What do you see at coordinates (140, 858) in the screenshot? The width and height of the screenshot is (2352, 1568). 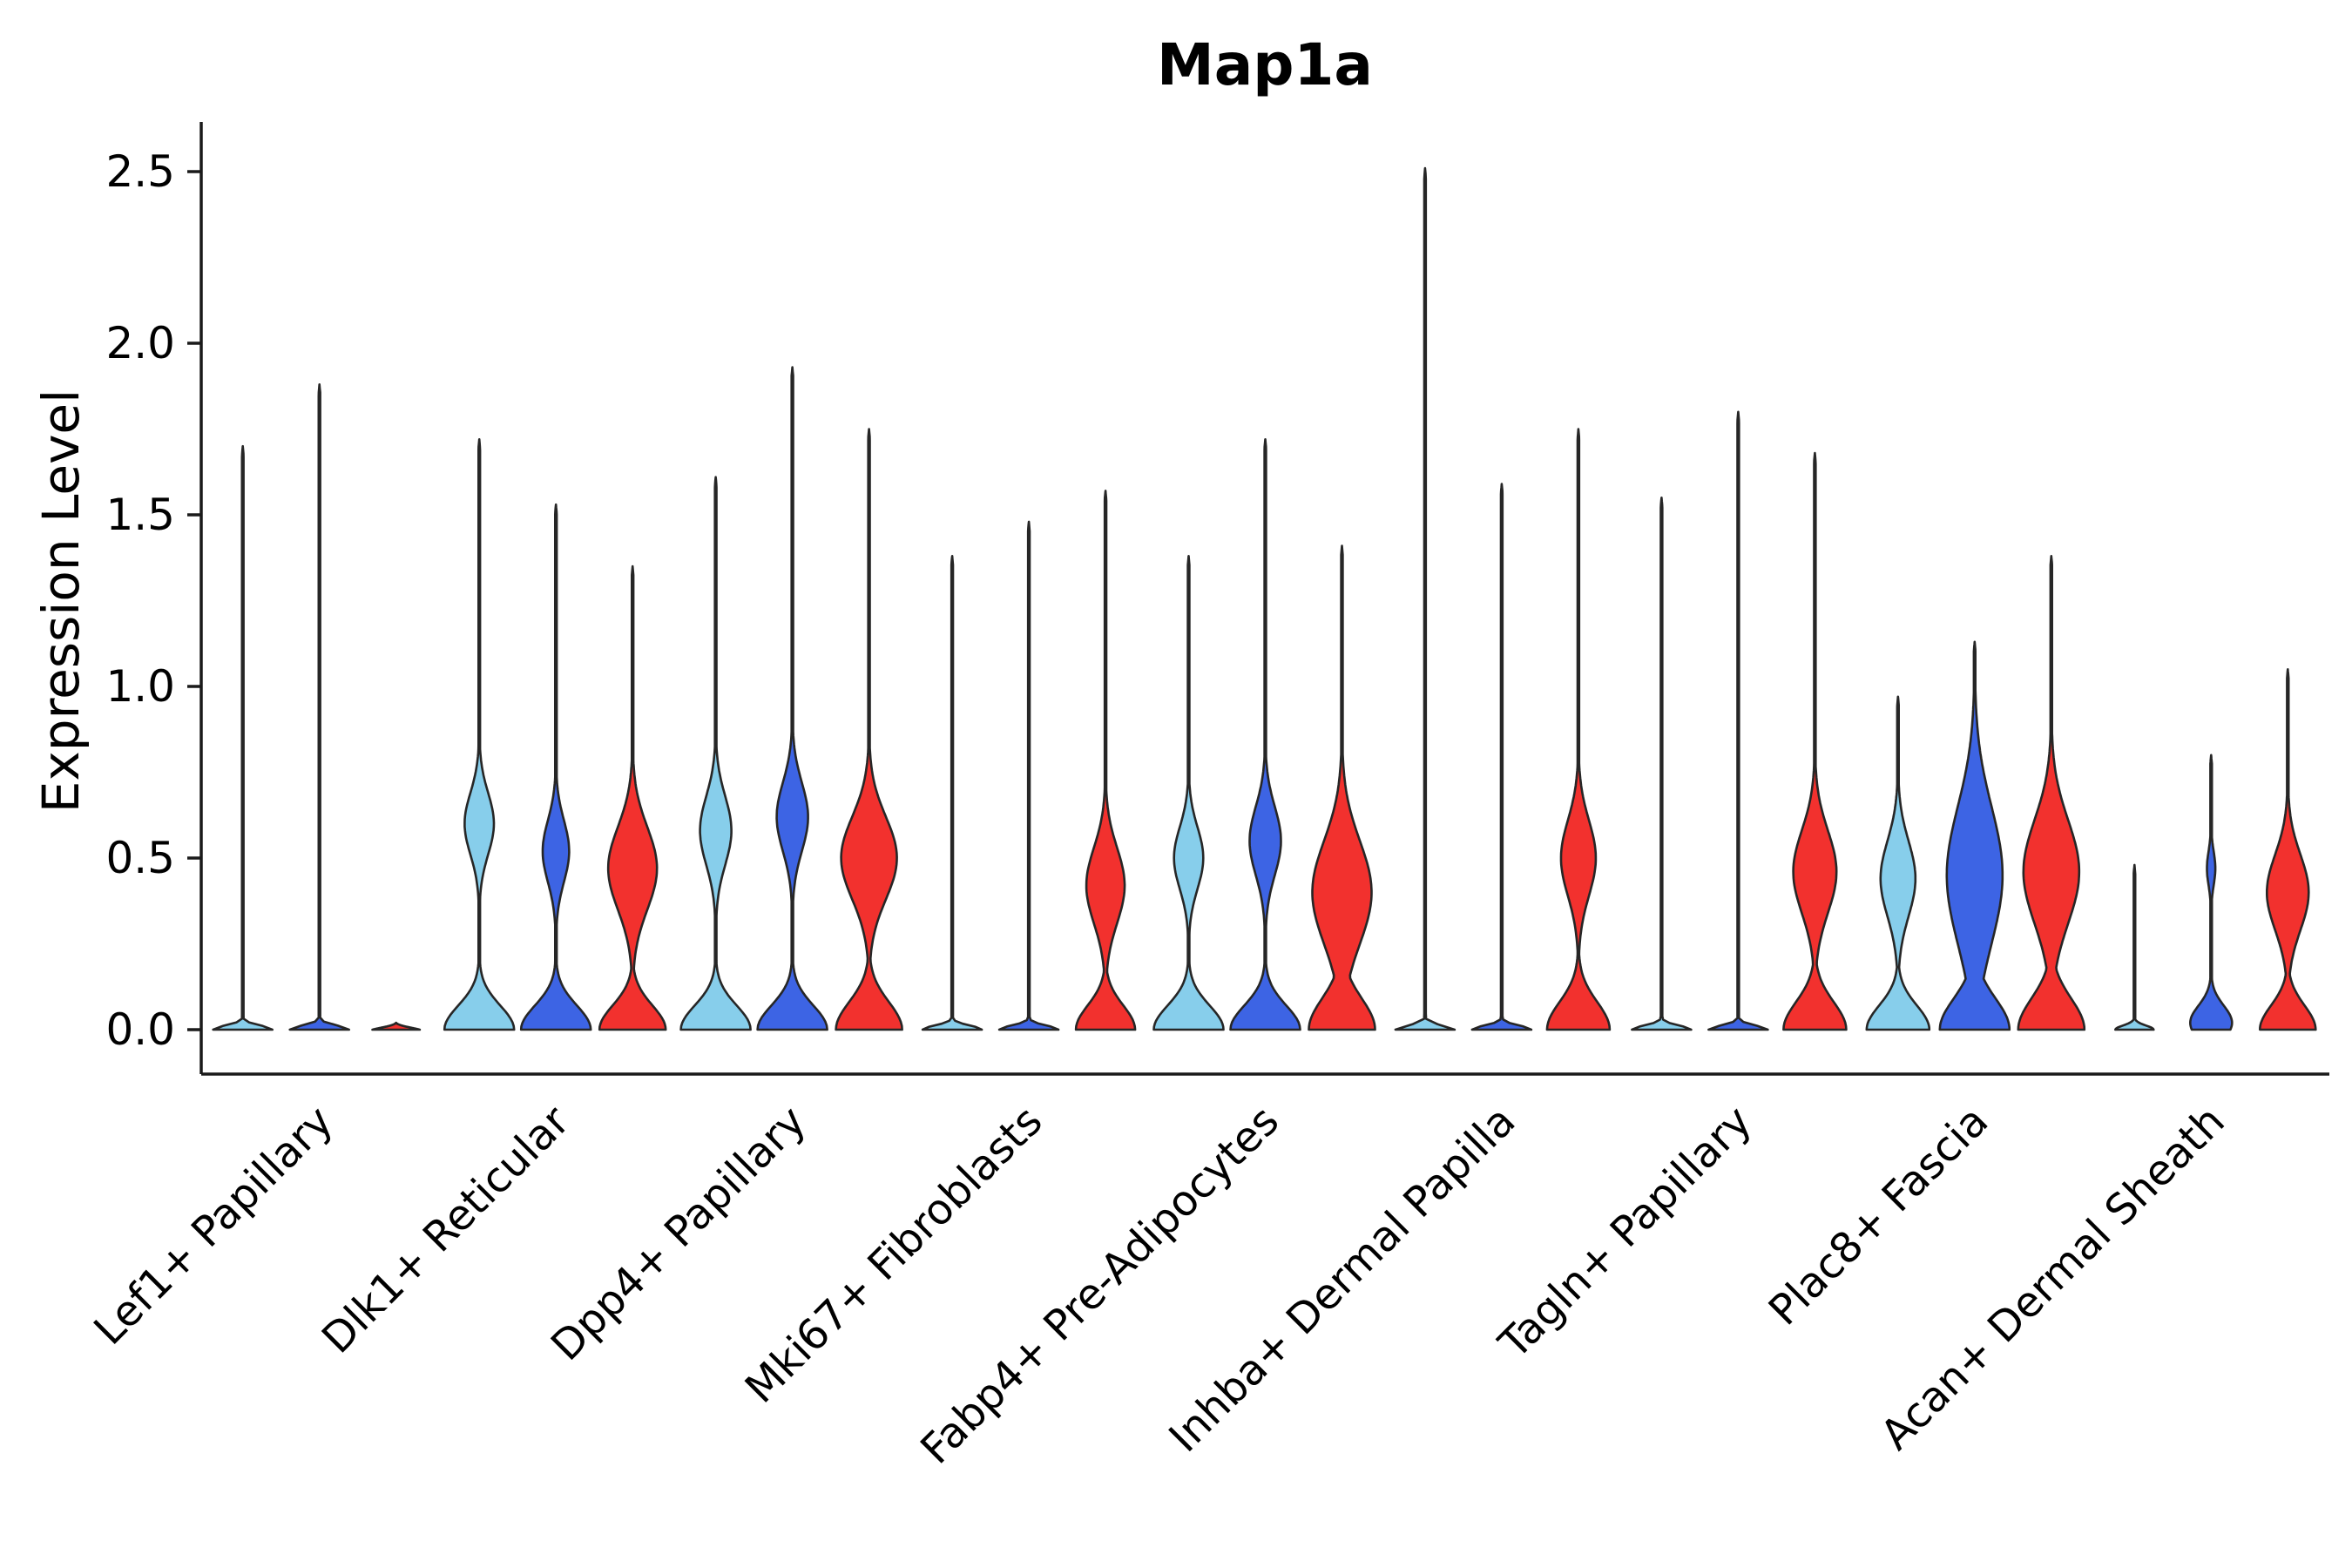 I see `y-tick-label: 0.5` at bounding box center [140, 858].